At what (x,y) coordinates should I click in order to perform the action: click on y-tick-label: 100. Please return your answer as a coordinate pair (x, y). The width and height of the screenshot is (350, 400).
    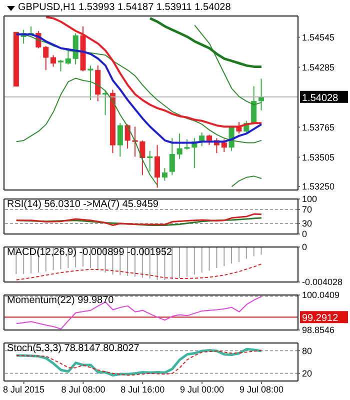
    Looking at the image, I should click on (310, 199).